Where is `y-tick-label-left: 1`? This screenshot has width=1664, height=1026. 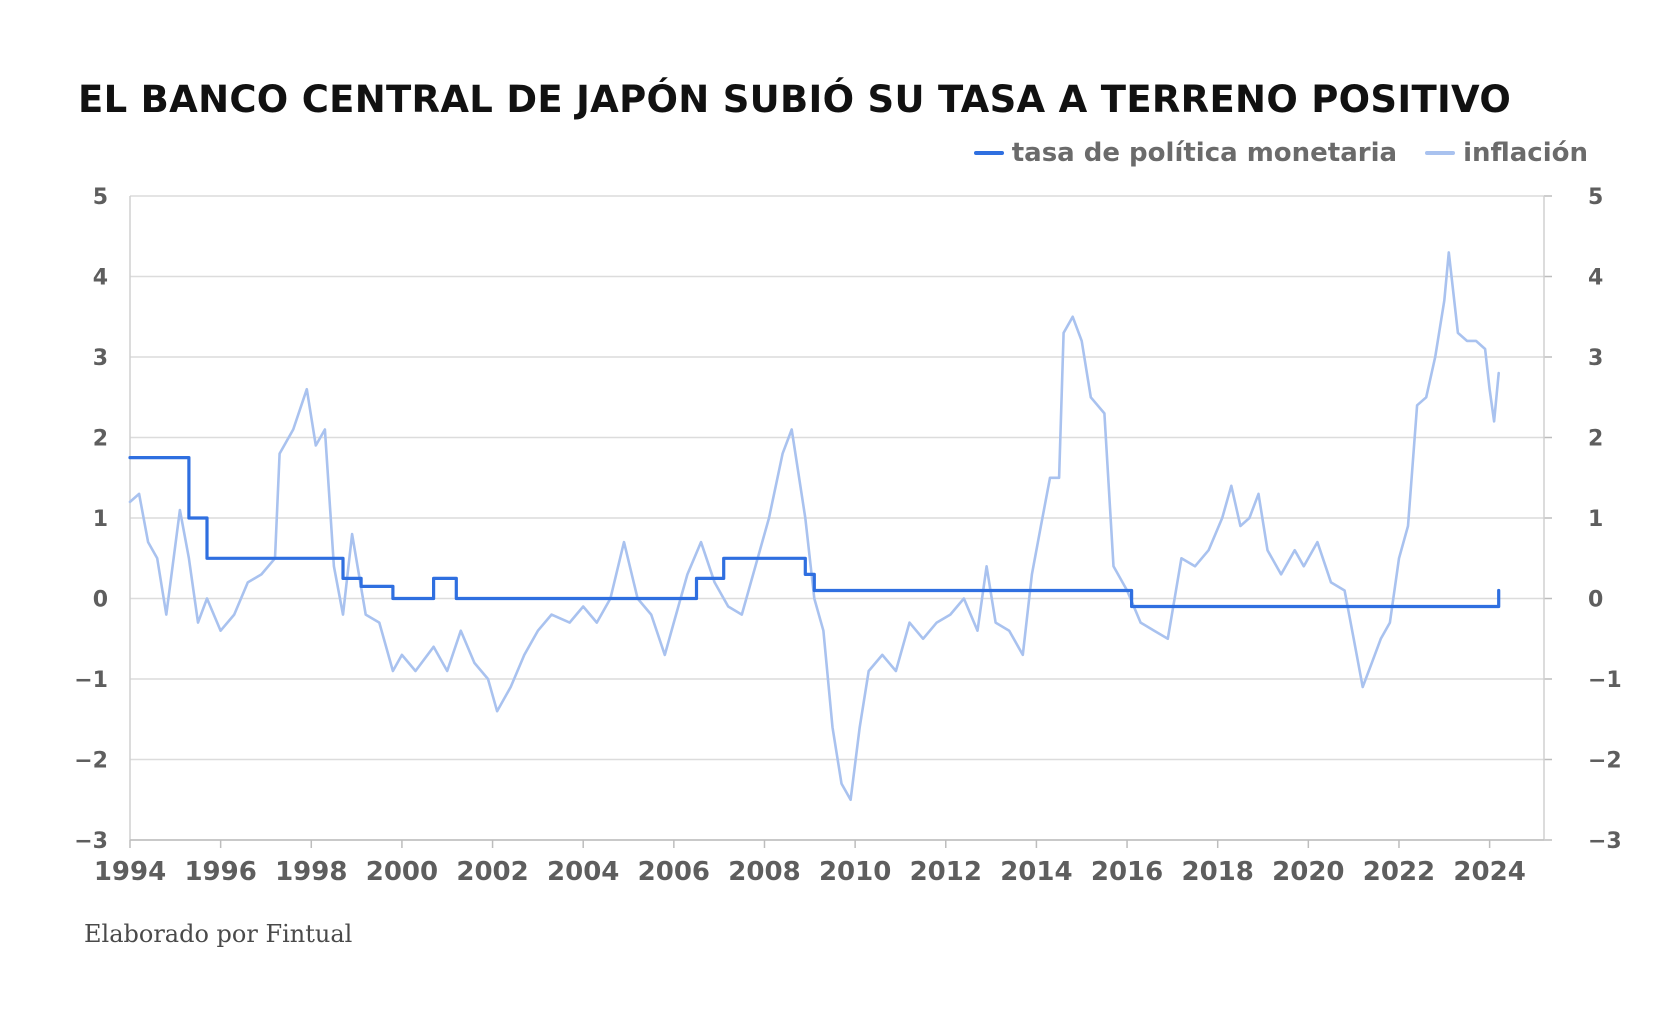 y-tick-label-left: 1 is located at coordinates (100, 519).